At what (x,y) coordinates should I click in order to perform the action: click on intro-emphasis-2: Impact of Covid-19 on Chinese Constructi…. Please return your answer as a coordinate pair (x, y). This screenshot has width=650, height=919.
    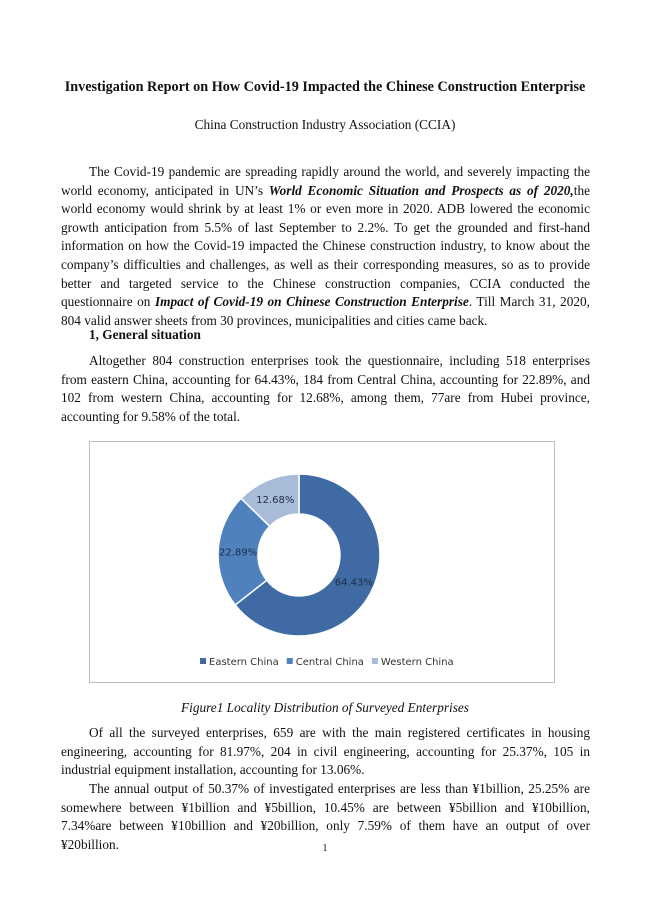
    Looking at the image, I should click on (311, 302).